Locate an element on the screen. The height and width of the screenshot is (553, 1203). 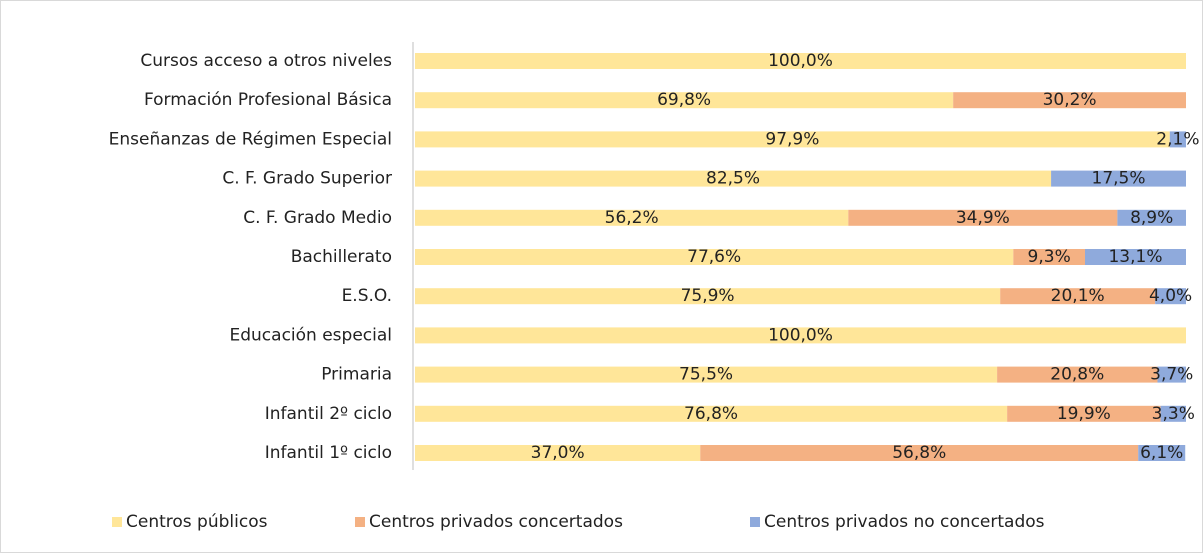
data-label: 20,8% is located at coordinates (1077, 375).